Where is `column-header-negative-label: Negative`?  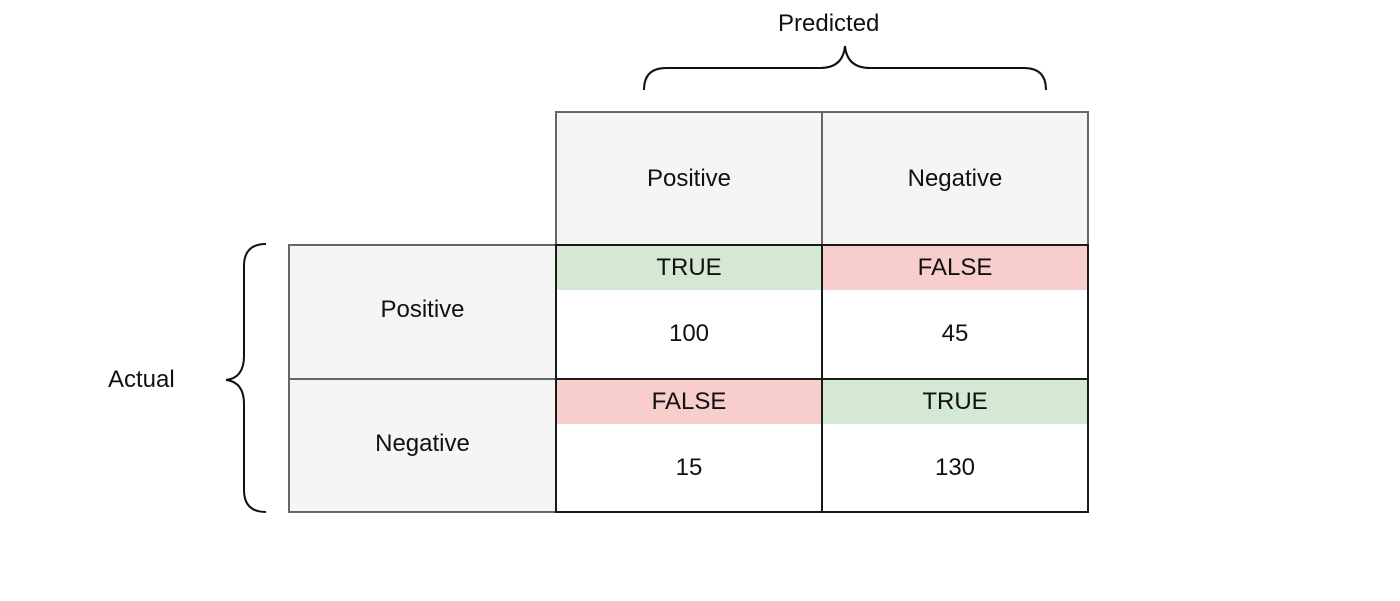
column-header-negative-label: Negative is located at coordinates (955, 178).